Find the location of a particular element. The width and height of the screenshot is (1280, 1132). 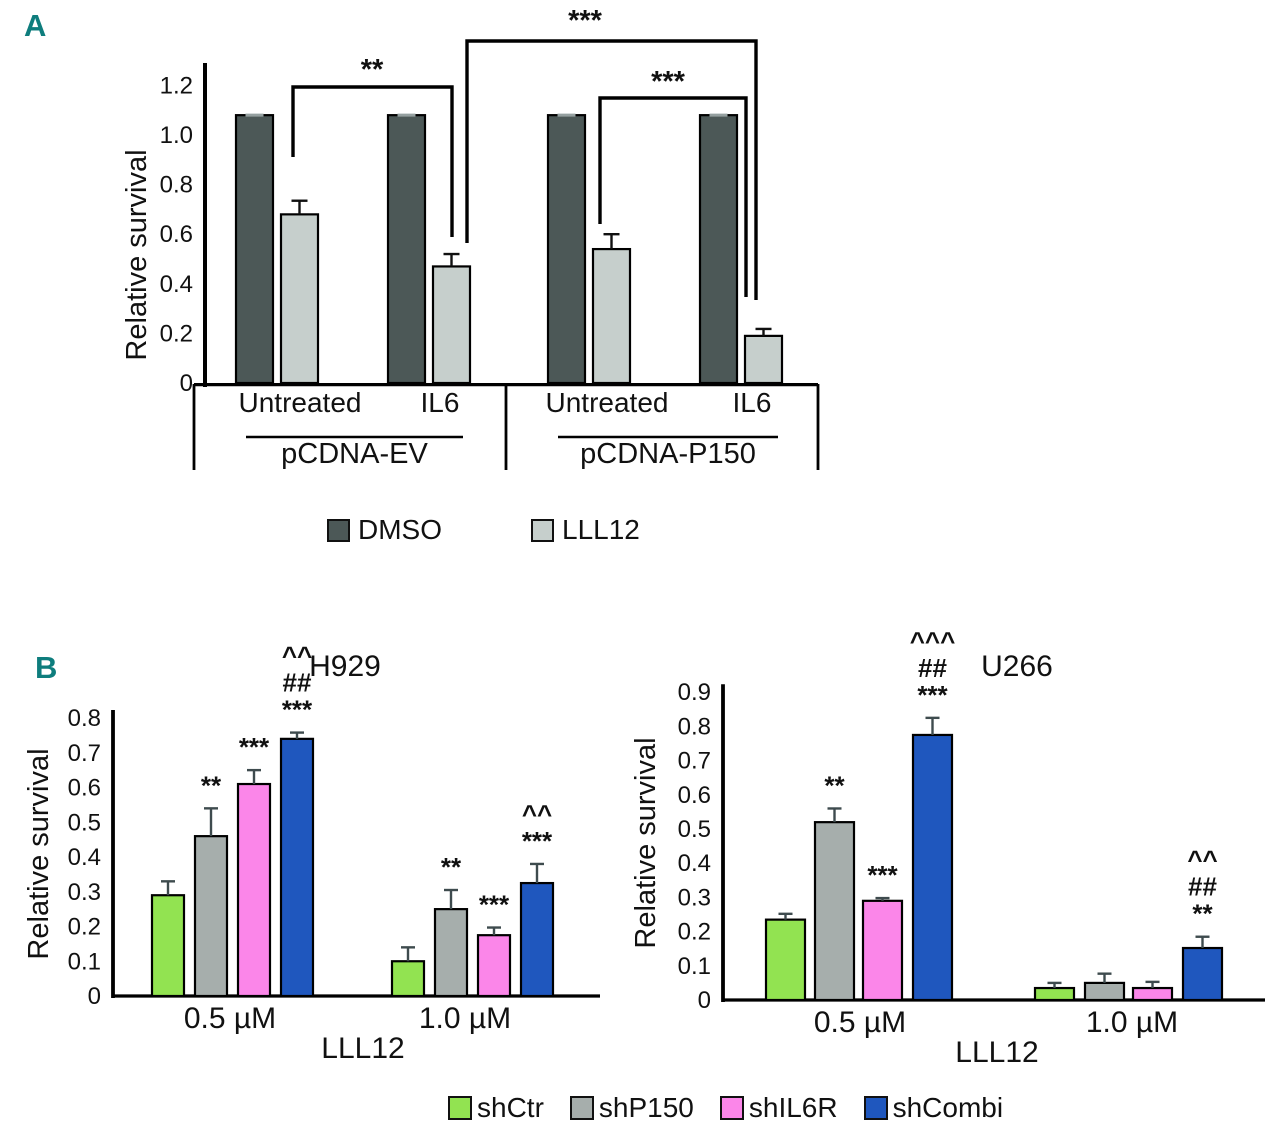

bar-shCombi-0.5 µM is located at coordinates (297, 867).